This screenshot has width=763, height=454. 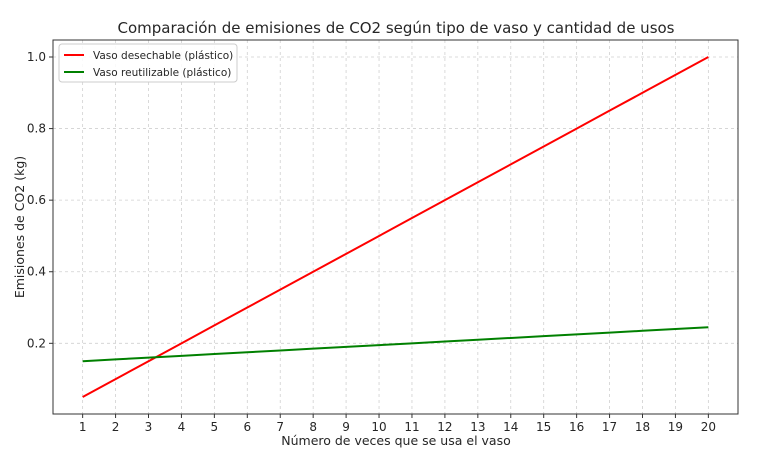 I want to click on x-tick-label: 4, so click(x=182, y=427).